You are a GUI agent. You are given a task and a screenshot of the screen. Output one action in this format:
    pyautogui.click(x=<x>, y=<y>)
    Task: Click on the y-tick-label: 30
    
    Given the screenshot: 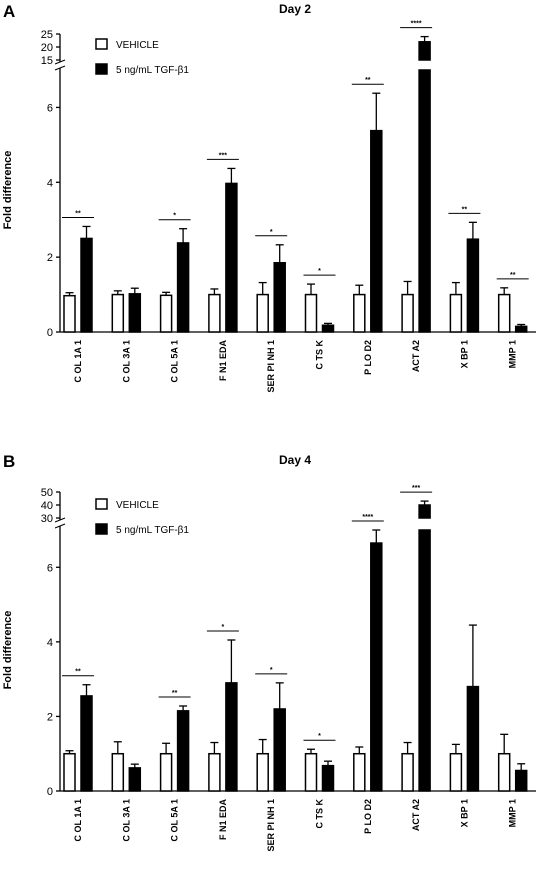 What is the action you would take?
    pyautogui.click(x=47, y=519)
    